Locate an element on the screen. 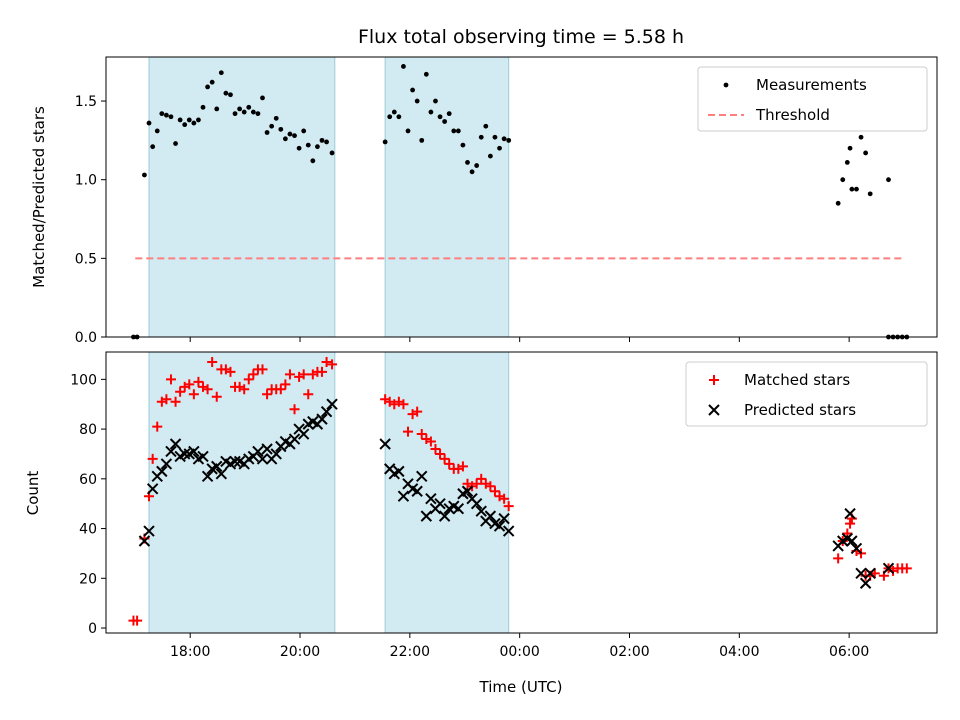 The height and width of the screenshot is (720, 960). y-tick-label: 80 is located at coordinates (88, 430).